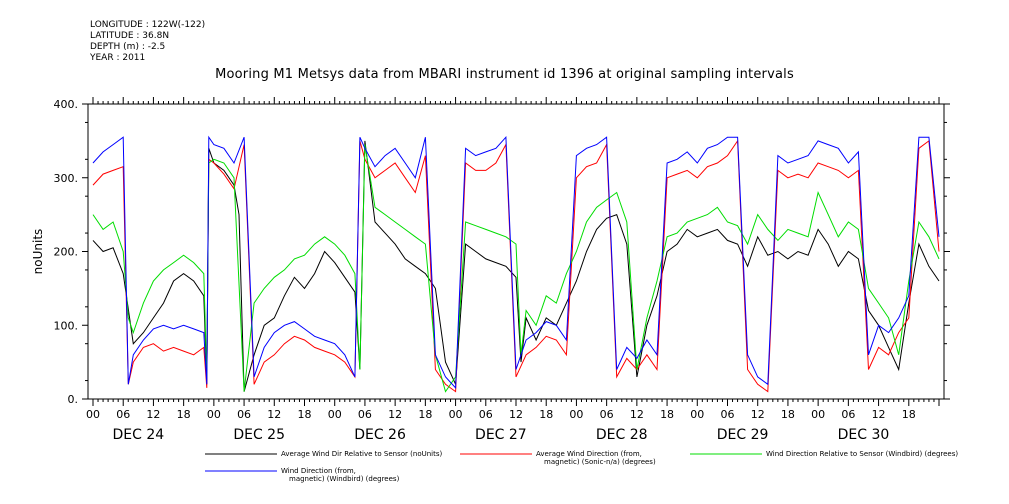  What do you see at coordinates (66, 178) in the screenshot?
I see `y-tick-label: 300.` at bounding box center [66, 178].